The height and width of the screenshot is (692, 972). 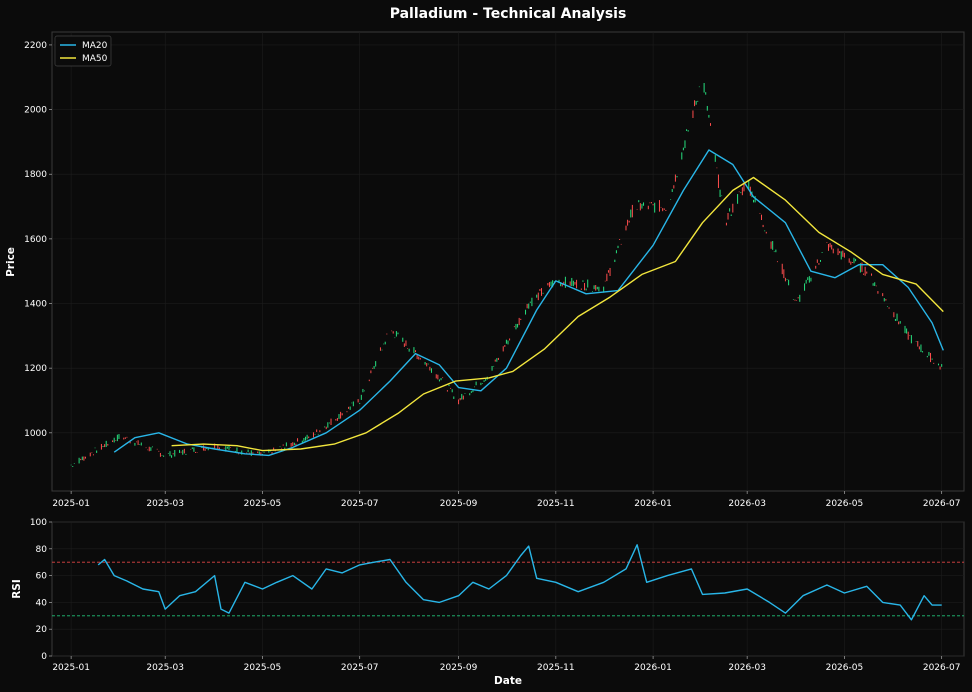 What do you see at coordinates (95, 46) in the screenshot?
I see `legend-ma20-label: MA20` at bounding box center [95, 46].